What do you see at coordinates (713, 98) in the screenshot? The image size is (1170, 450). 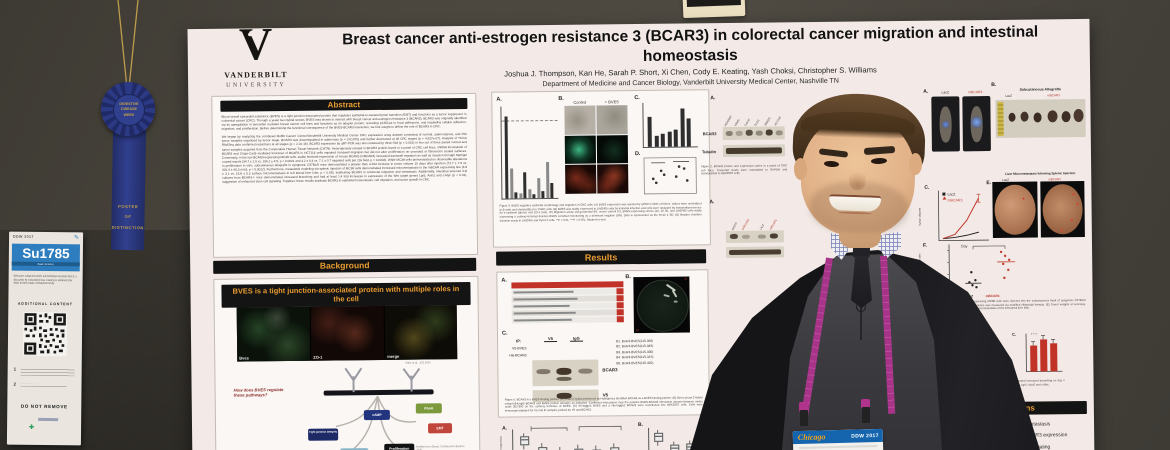 I see `blots-a-label: A.` at bounding box center [713, 98].